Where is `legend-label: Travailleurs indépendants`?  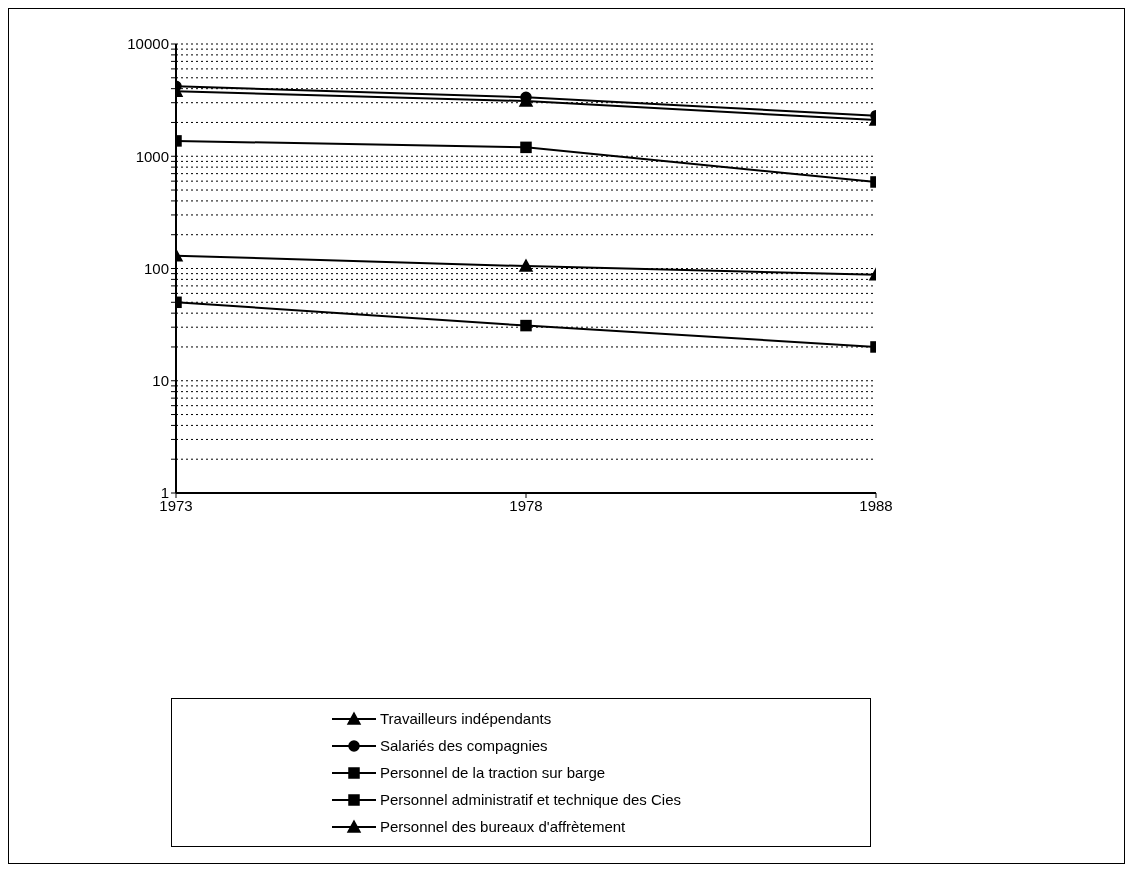 legend-label: Travailleurs indépendants is located at coordinates (466, 718).